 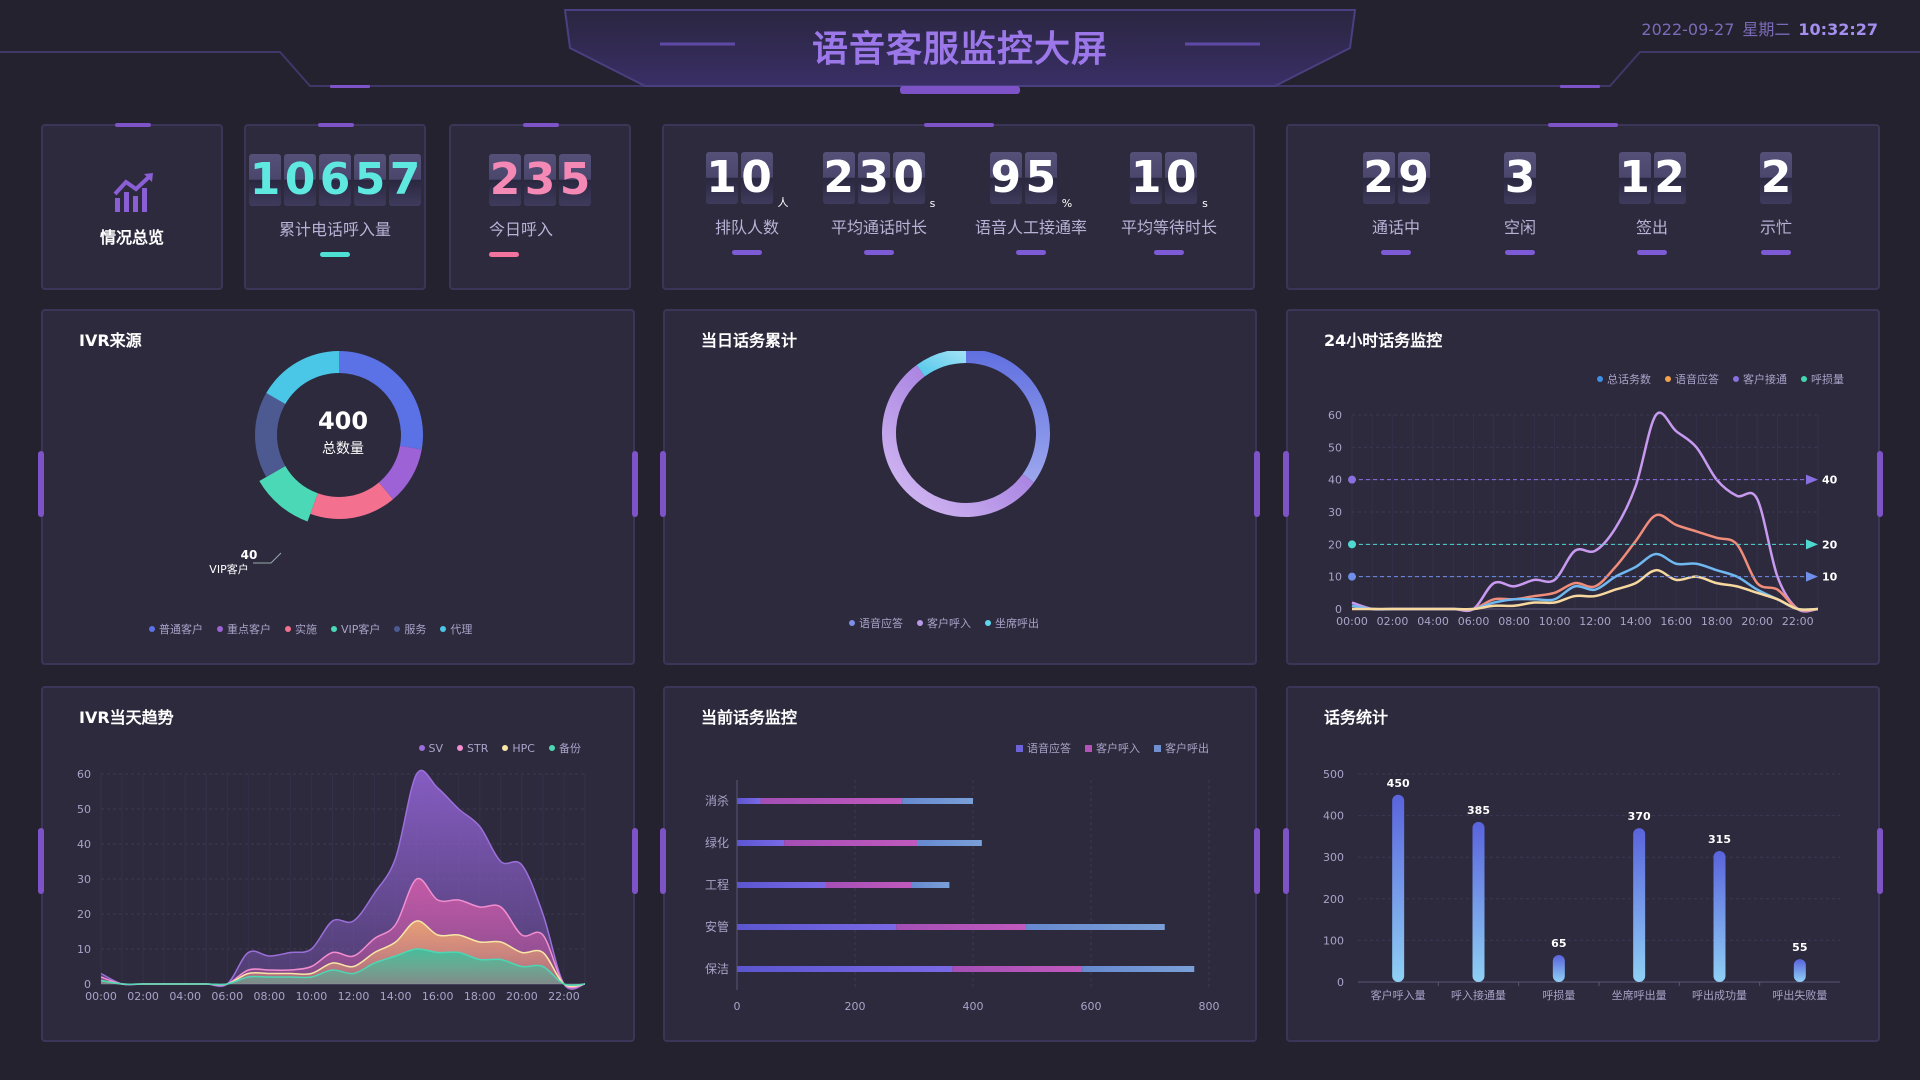 What do you see at coordinates (505, 180) in the screenshot?
I see `today-calls-digit: 2` at bounding box center [505, 180].